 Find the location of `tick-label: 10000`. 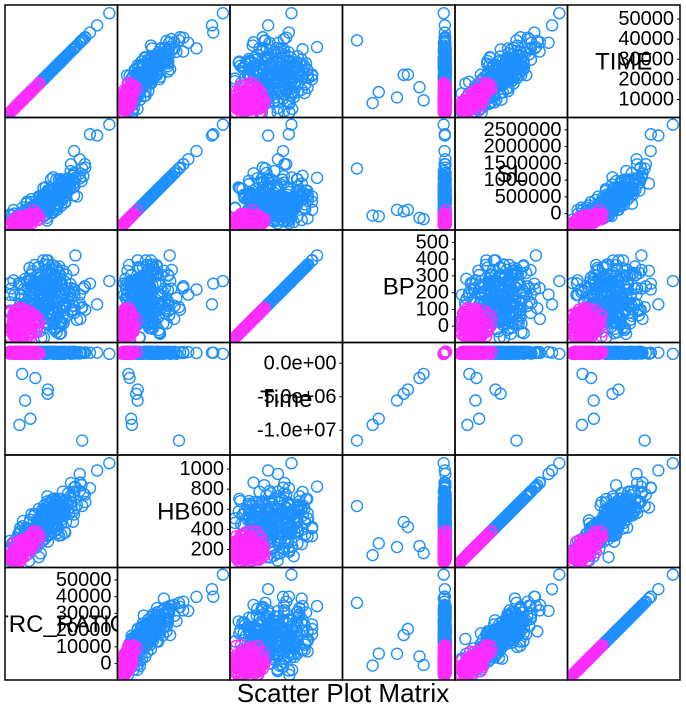

tick-label: 10000 is located at coordinates (646, 99).